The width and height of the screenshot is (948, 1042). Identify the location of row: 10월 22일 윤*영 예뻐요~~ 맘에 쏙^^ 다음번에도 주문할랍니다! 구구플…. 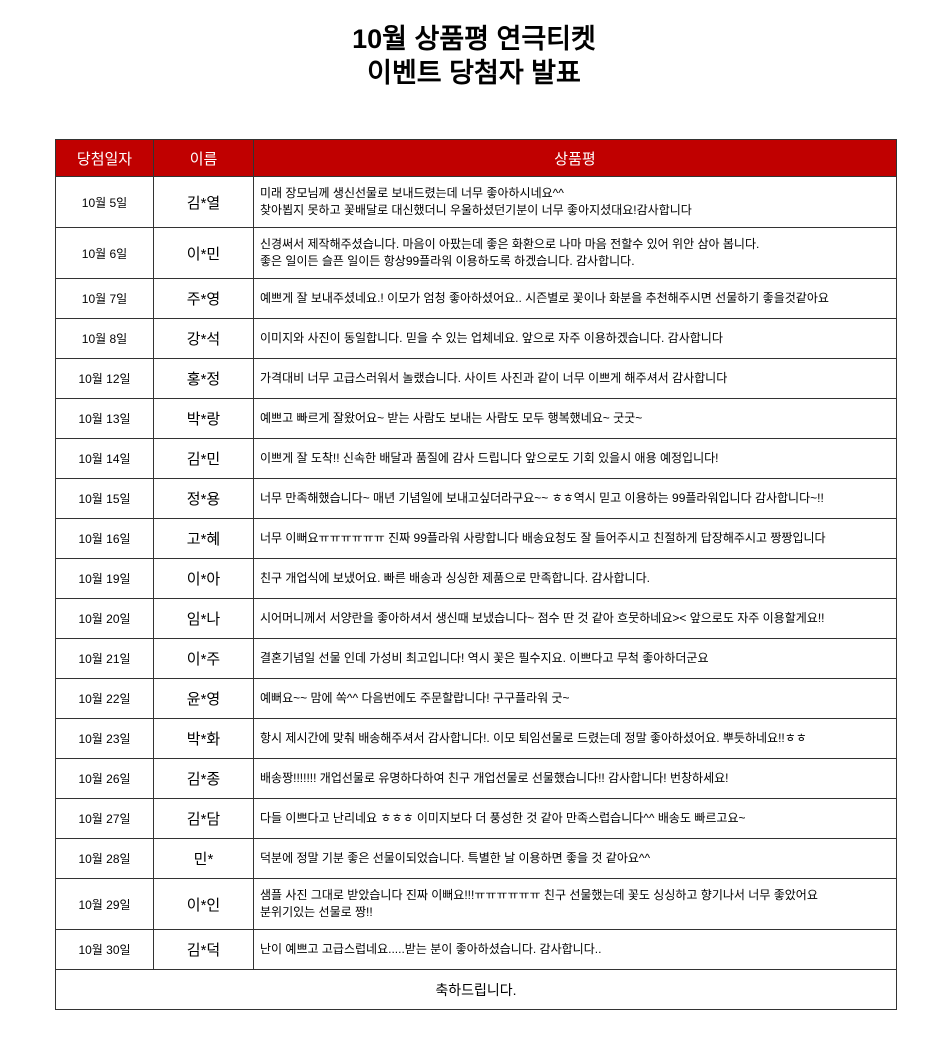
(476, 698).